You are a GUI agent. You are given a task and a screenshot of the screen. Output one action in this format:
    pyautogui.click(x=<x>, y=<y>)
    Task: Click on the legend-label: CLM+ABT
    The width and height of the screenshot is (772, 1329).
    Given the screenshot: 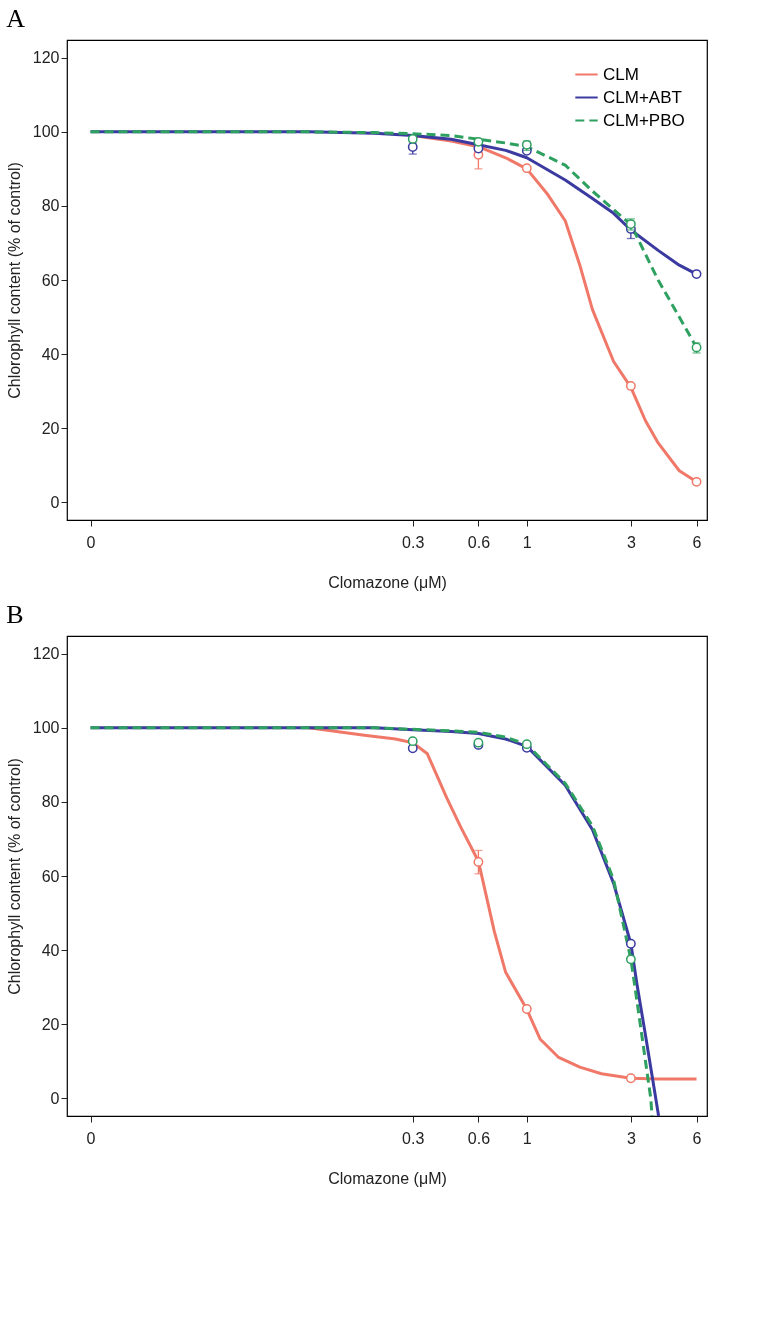 What is the action you would take?
    pyautogui.click(x=642, y=97)
    